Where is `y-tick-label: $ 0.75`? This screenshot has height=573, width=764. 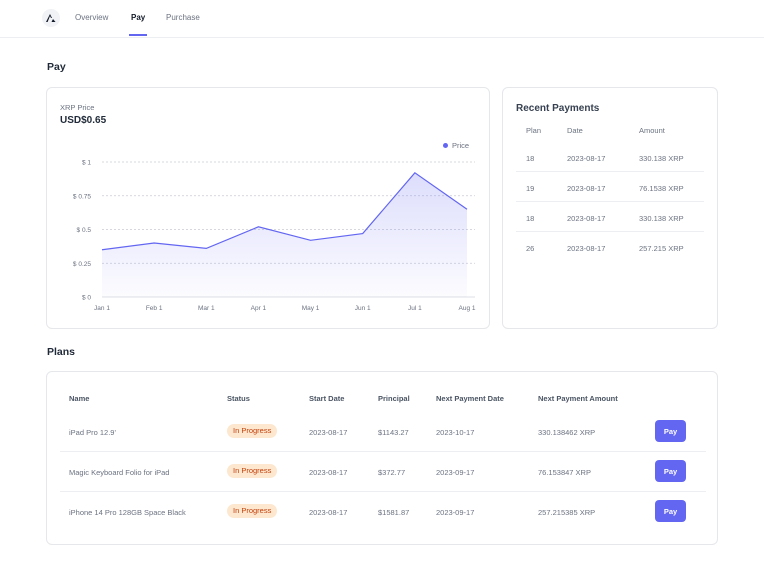
y-tick-label: $ 0.75 is located at coordinates (82, 196).